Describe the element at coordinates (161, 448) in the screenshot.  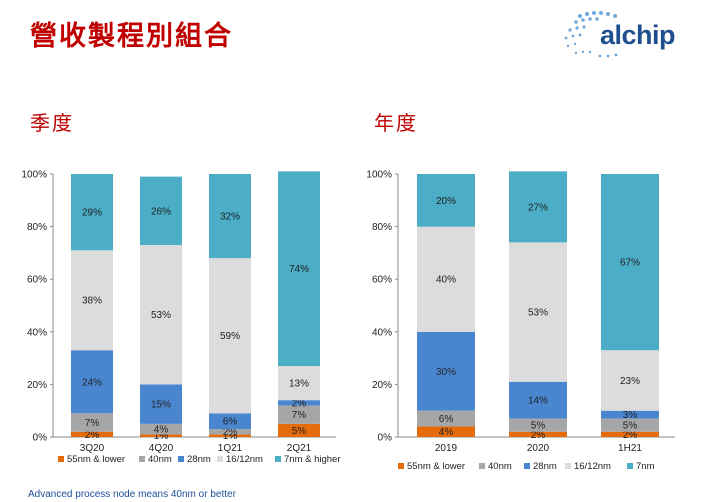
I see `x-tick-label: 4Q20` at that location.